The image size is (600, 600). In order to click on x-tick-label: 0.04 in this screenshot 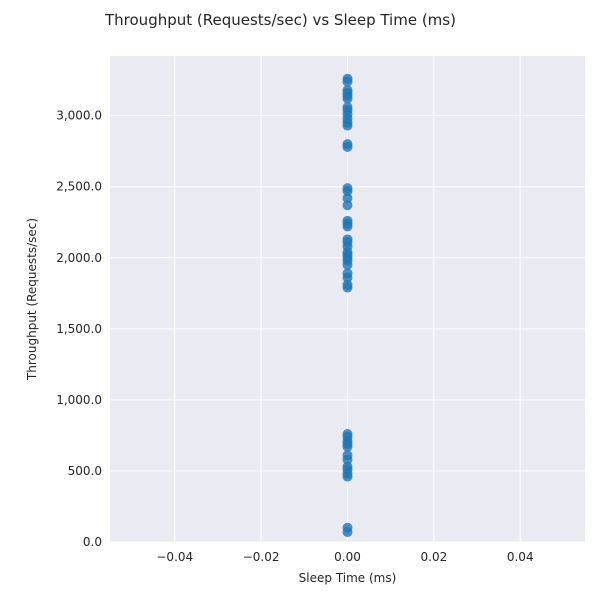, I will do `click(520, 557)`.